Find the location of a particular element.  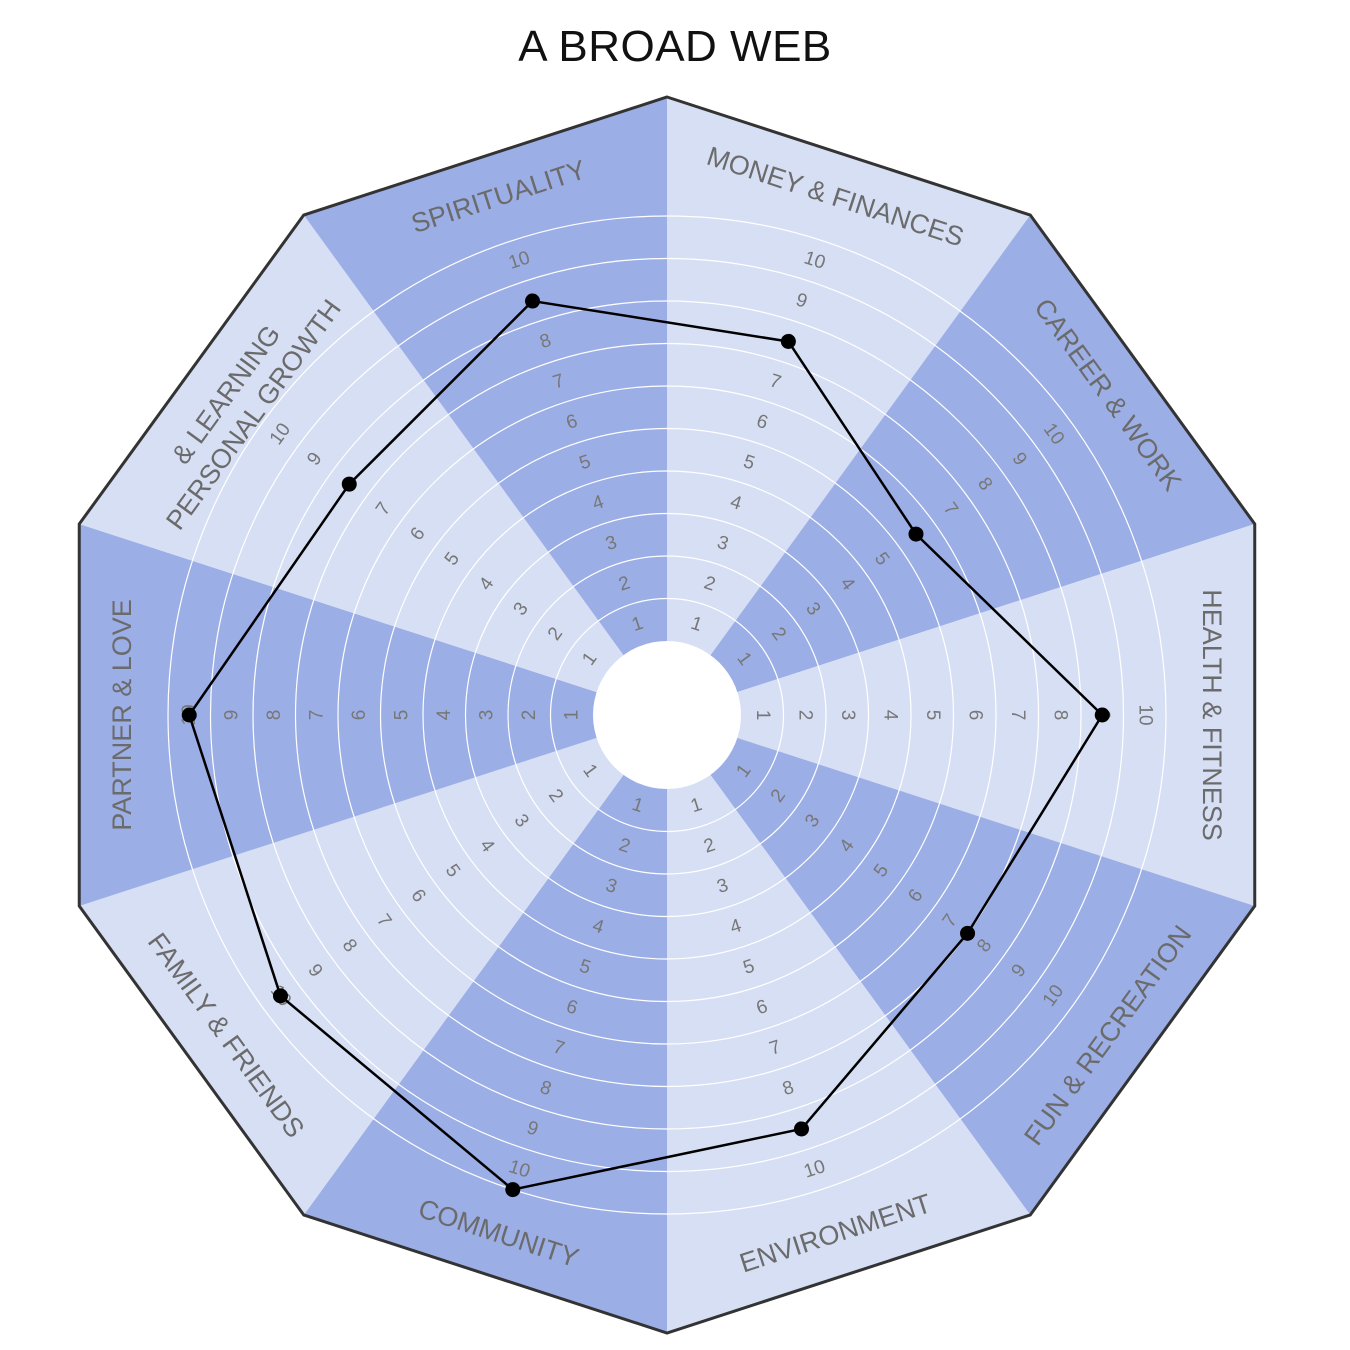

chart-title: A BROAD WEB is located at coordinates (675, 46).